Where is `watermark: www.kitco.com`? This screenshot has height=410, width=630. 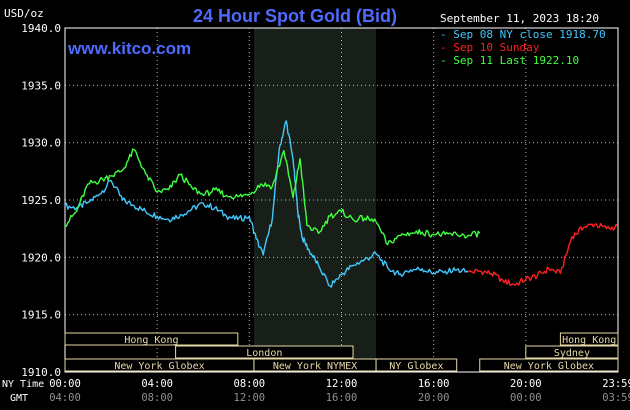 watermark: www.kitco.com is located at coordinates (129, 48).